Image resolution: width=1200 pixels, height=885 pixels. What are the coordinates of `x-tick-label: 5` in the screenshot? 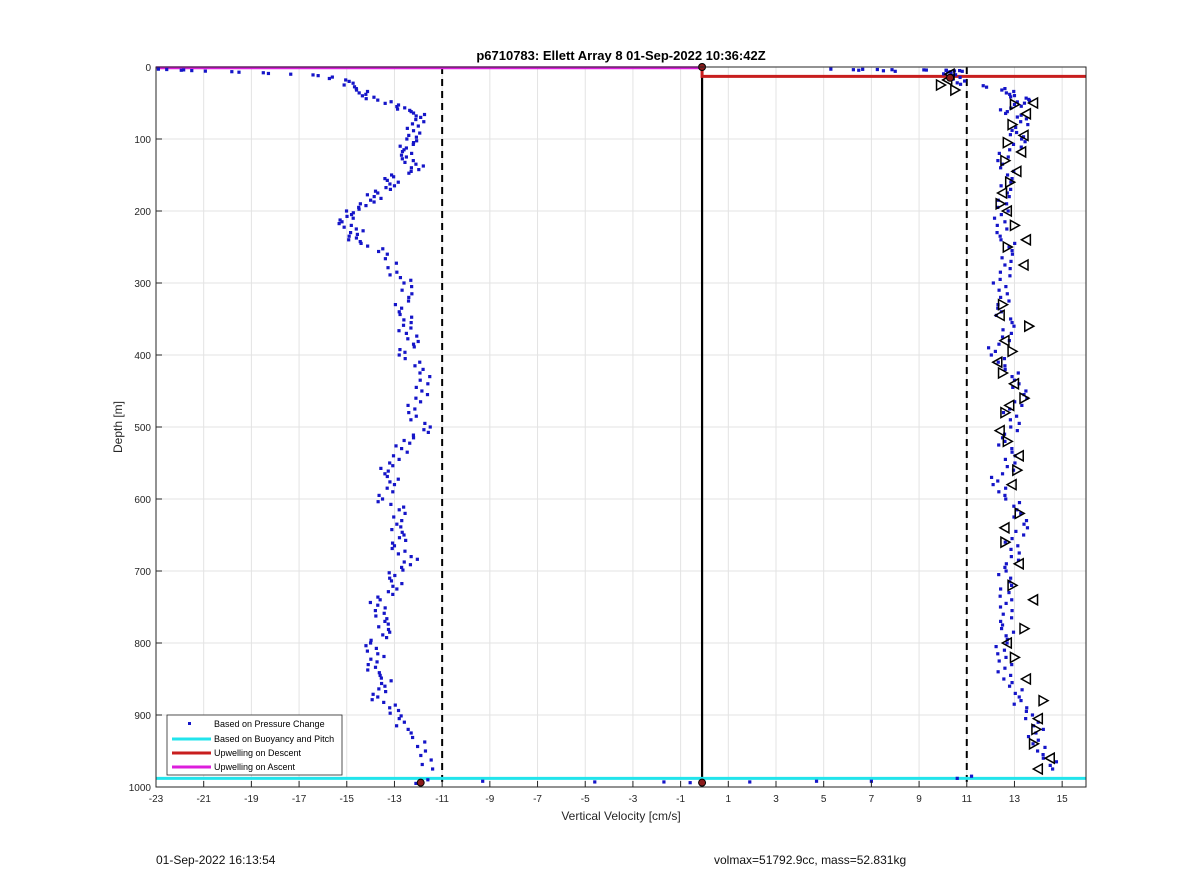 It's located at (824, 799).